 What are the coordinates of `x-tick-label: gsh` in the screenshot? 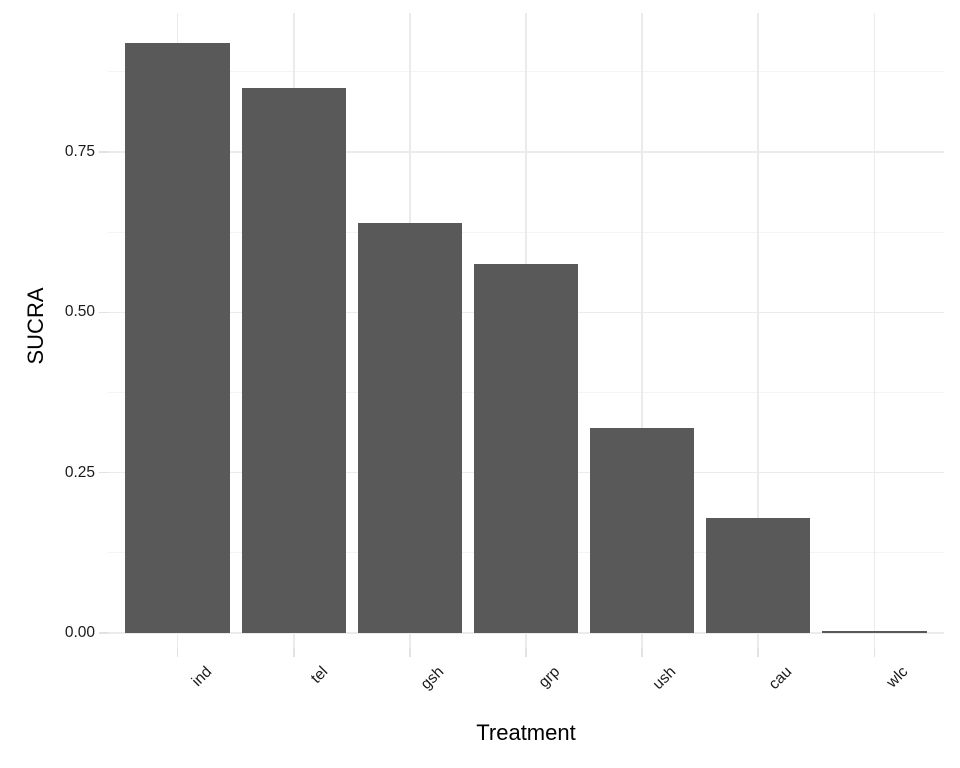 It's located at (432, 678).